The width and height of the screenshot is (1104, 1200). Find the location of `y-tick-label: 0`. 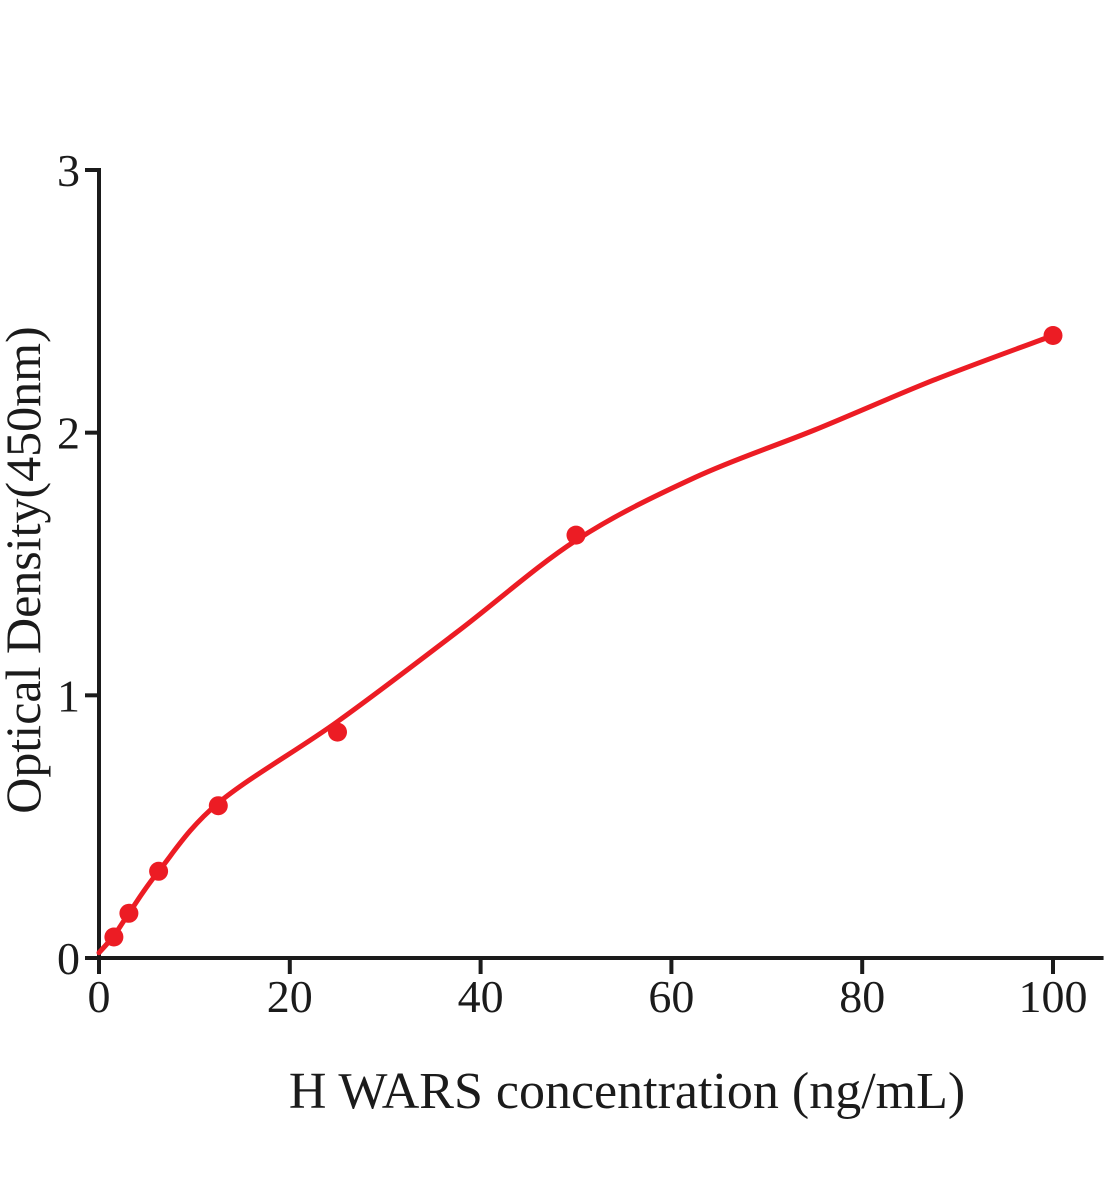

y-tick-label: 0 is located at coordinates (68, 958).